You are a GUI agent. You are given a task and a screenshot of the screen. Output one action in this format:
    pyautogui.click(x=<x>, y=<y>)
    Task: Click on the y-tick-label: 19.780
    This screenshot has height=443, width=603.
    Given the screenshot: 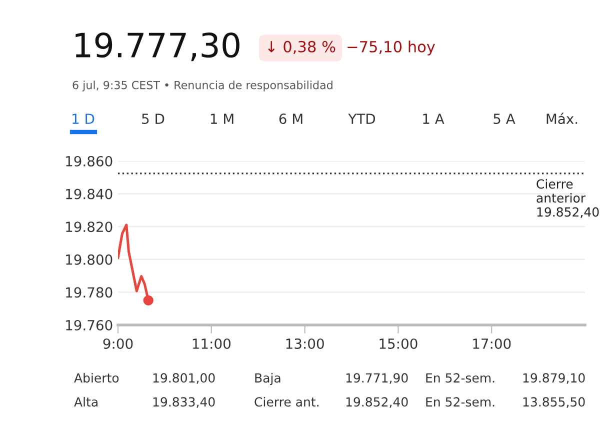 What is the action you would take?
    pyautogui.click(x=89, y=292)
    